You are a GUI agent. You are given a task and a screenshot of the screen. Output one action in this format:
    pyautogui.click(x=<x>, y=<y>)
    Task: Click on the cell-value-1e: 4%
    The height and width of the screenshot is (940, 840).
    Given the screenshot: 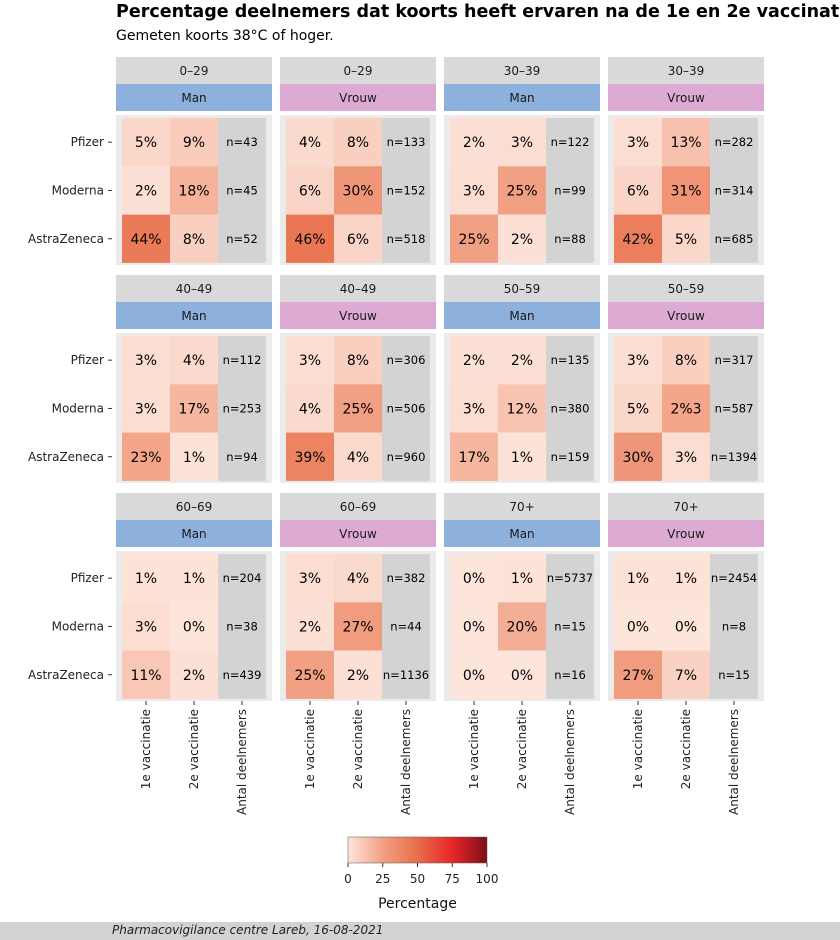 What is the action you would take?
    pyautogui.click(x=310, y=143)
    